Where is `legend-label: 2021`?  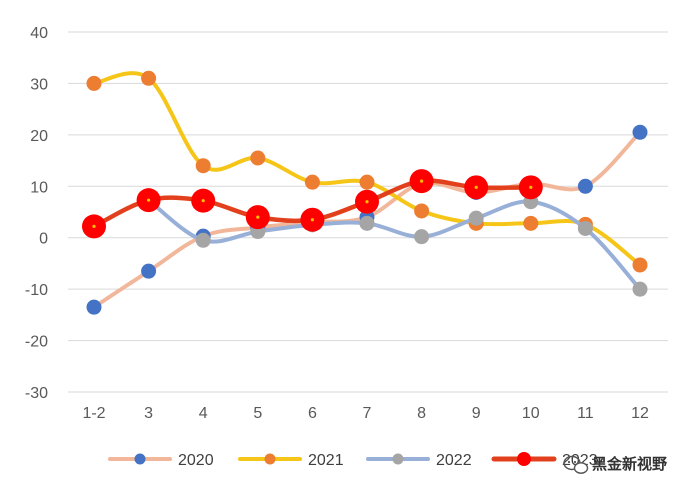
legend-label: 2021 is located at coordinates (326, 460).